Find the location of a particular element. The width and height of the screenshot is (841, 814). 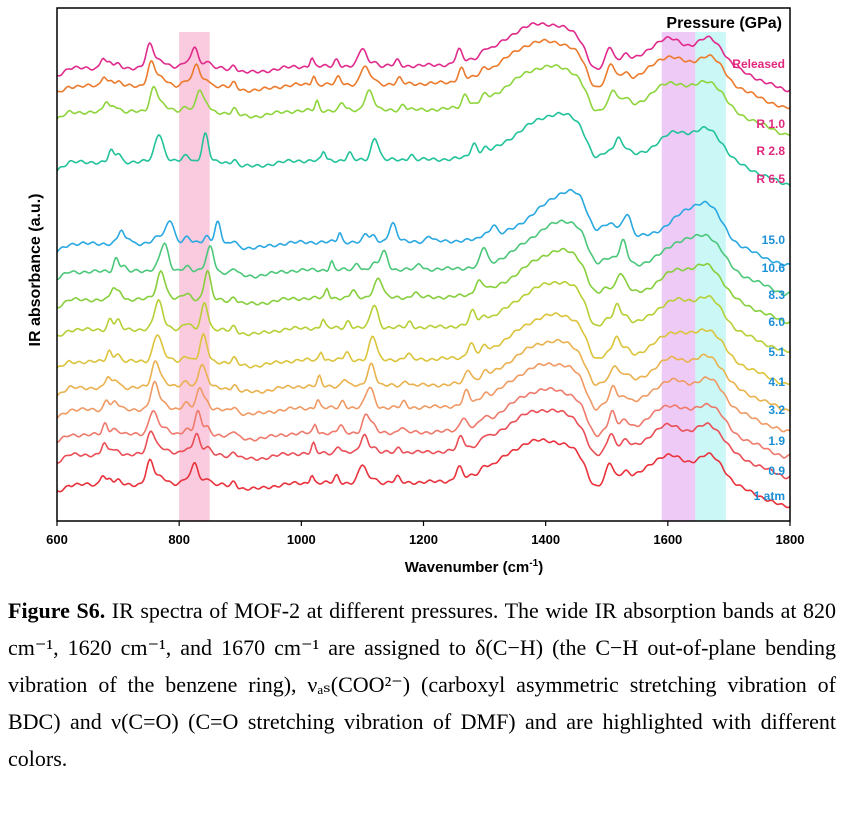

series-line-8.3 is located at coordinates (423, 286).